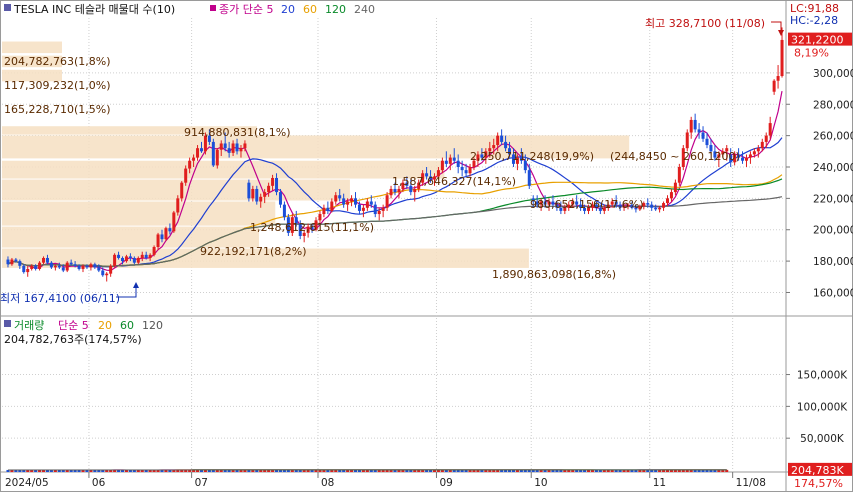 This screenshot has height=492, width=853. Describe the element at coordinates (213, 8) in the screenshot. I see `legend-marker` at that location.